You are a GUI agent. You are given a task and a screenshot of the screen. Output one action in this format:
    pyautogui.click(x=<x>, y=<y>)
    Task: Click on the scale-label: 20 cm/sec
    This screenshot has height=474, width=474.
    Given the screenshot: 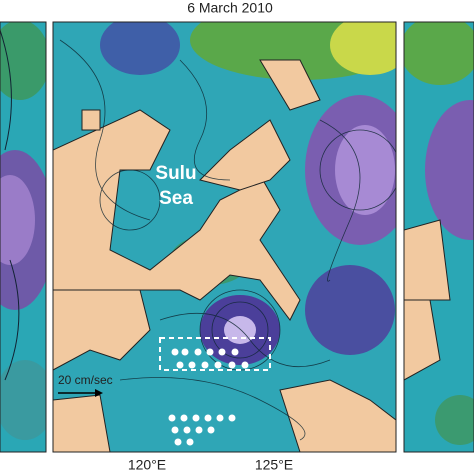 What is the action you would take?
    pyautogui.click(x=85, y=380)
    